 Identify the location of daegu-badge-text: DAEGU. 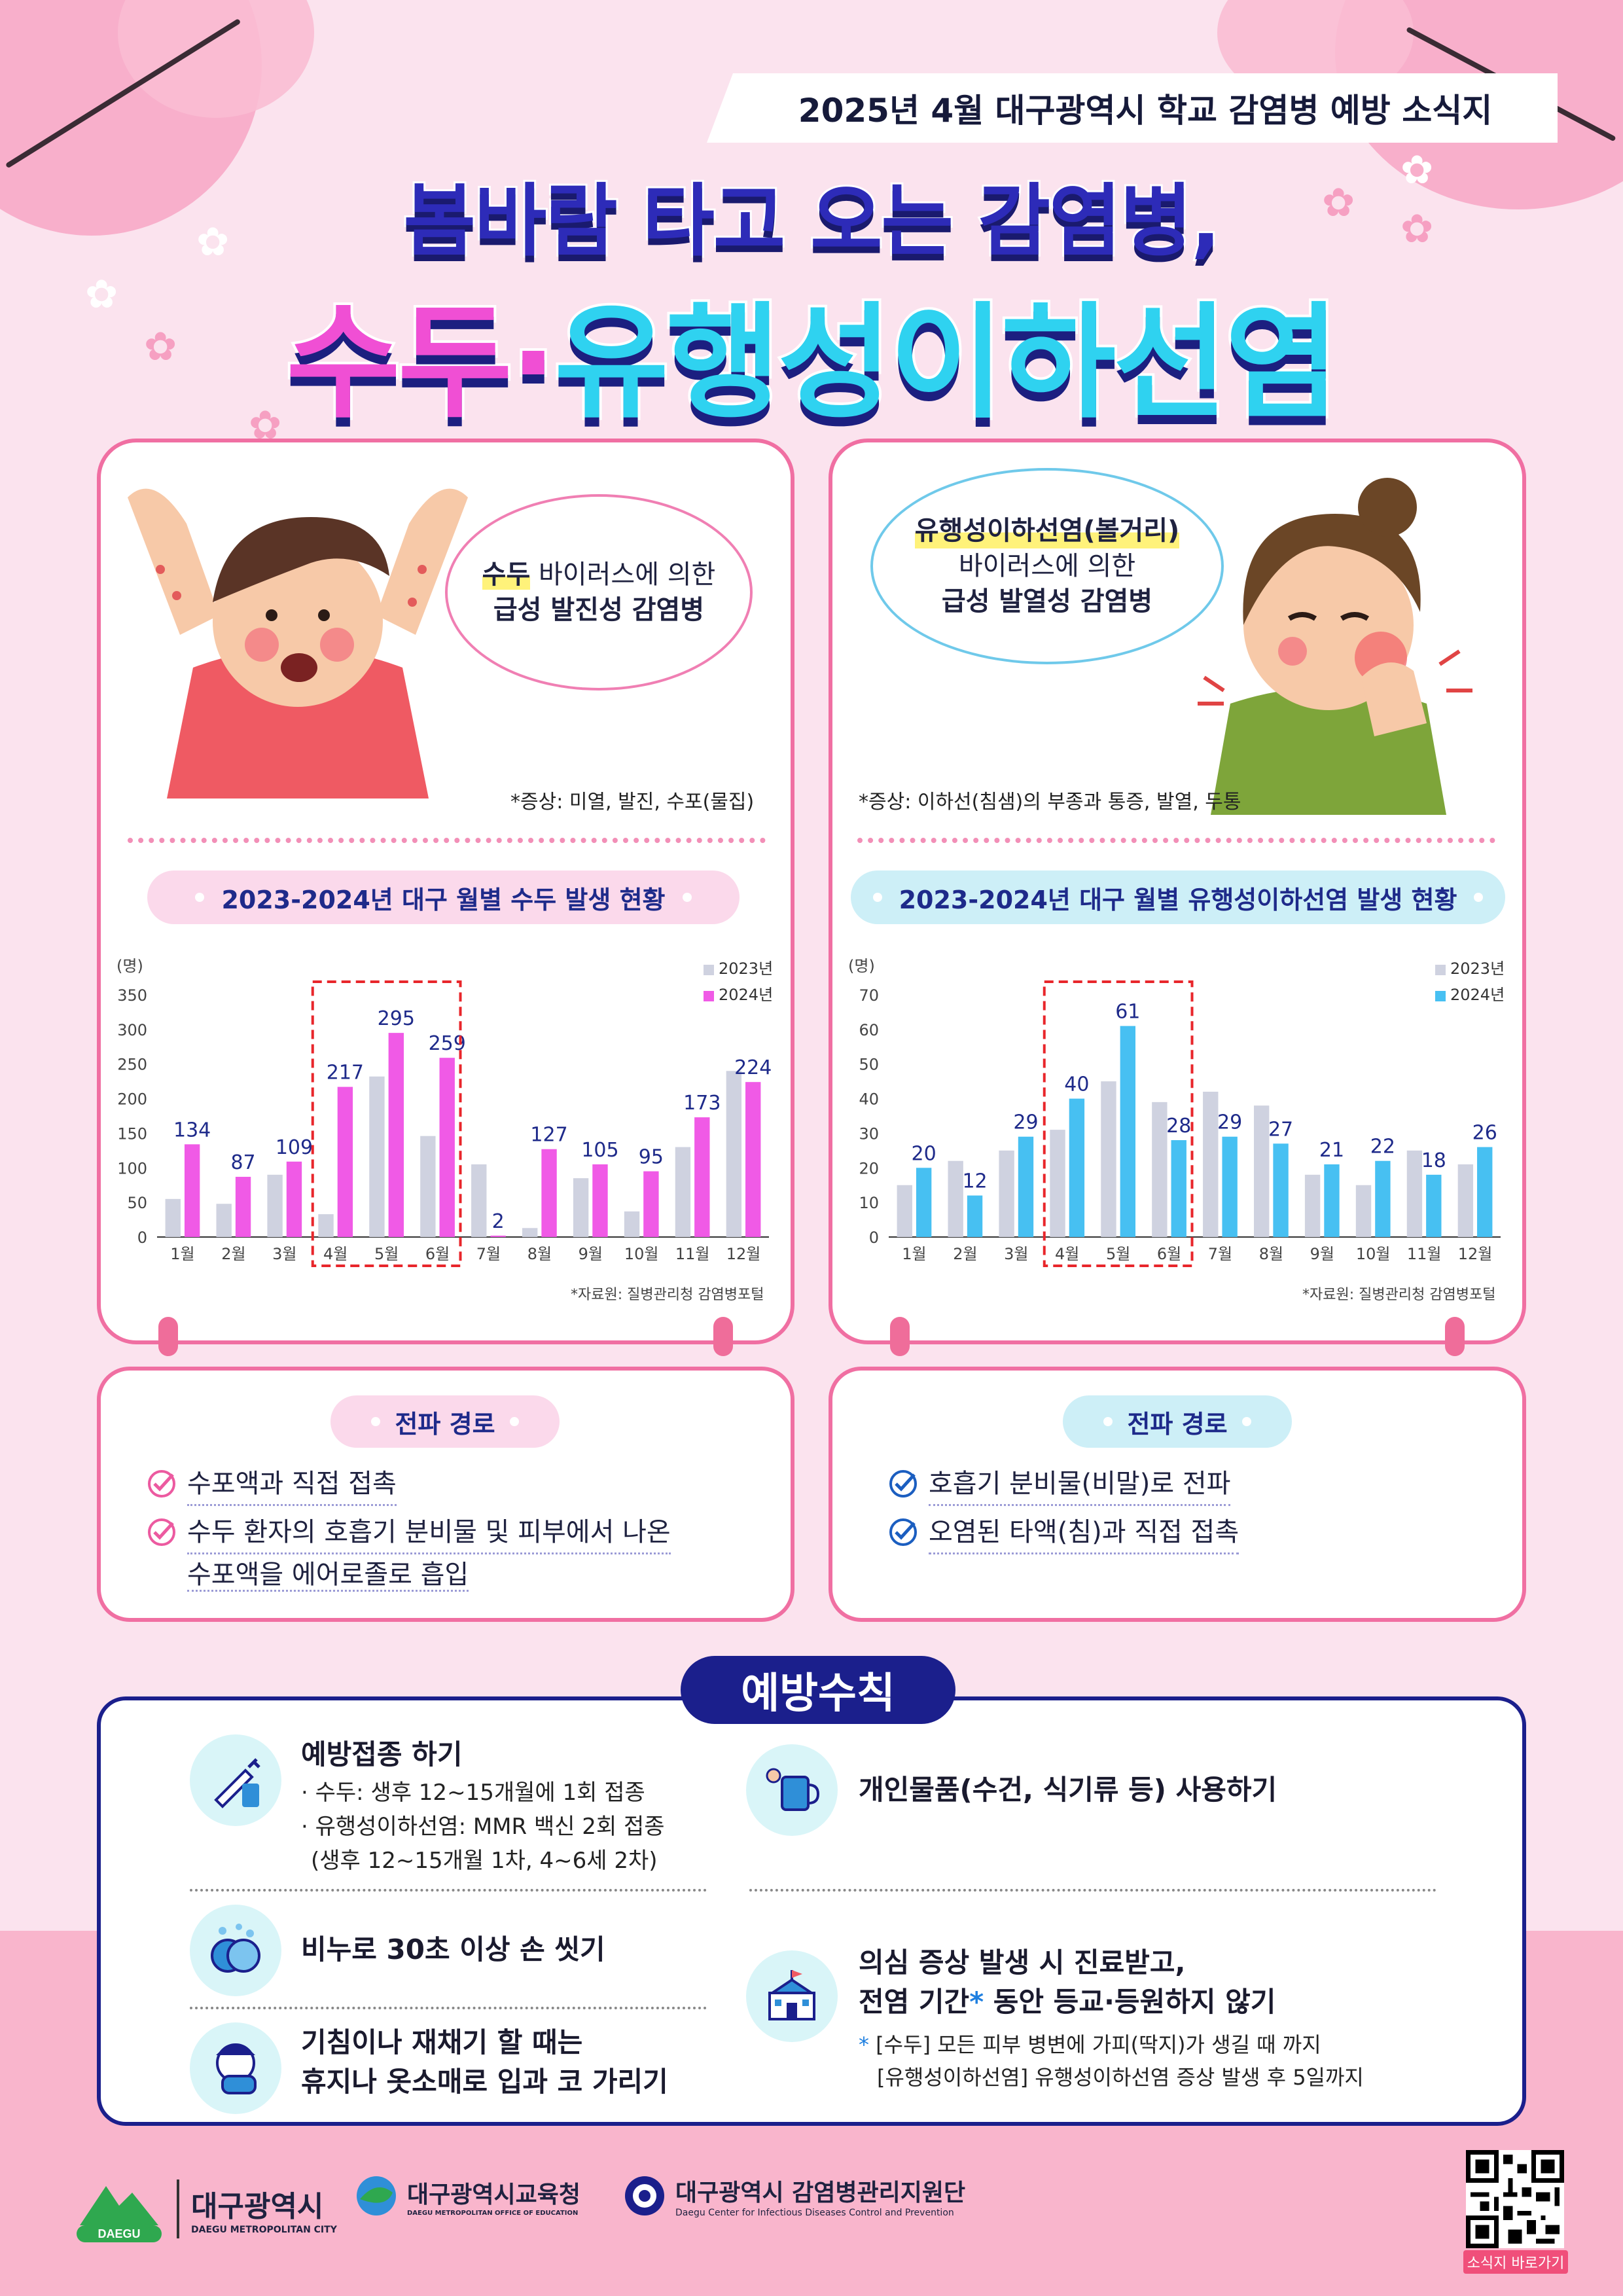
(119, 2233).